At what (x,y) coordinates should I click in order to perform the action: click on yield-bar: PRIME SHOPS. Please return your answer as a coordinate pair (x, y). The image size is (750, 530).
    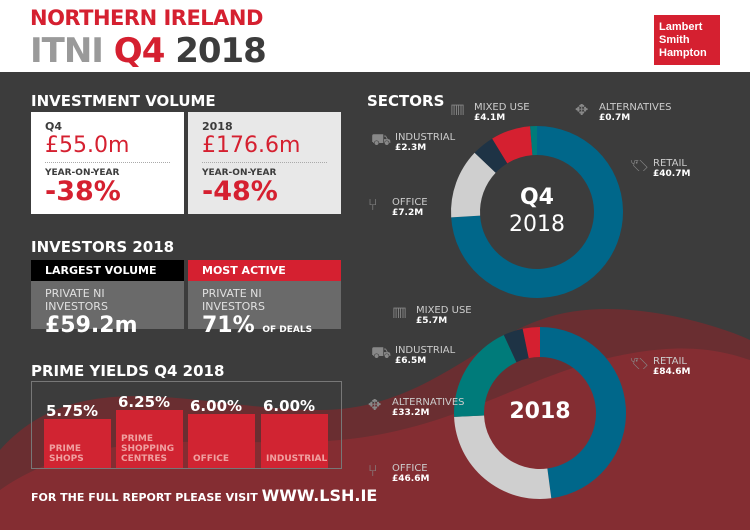
    Looking at the image, I should click on (77, 443).